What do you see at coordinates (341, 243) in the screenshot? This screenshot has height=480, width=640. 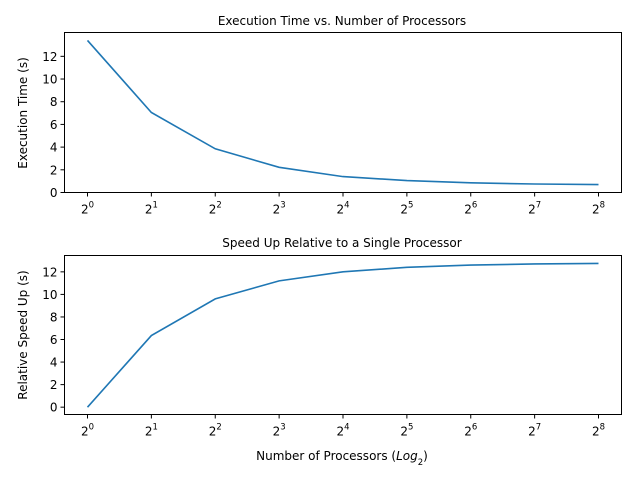 I see `chart-title: Speed Up Relative to a Single Processor` at bounding box center [341, 243].